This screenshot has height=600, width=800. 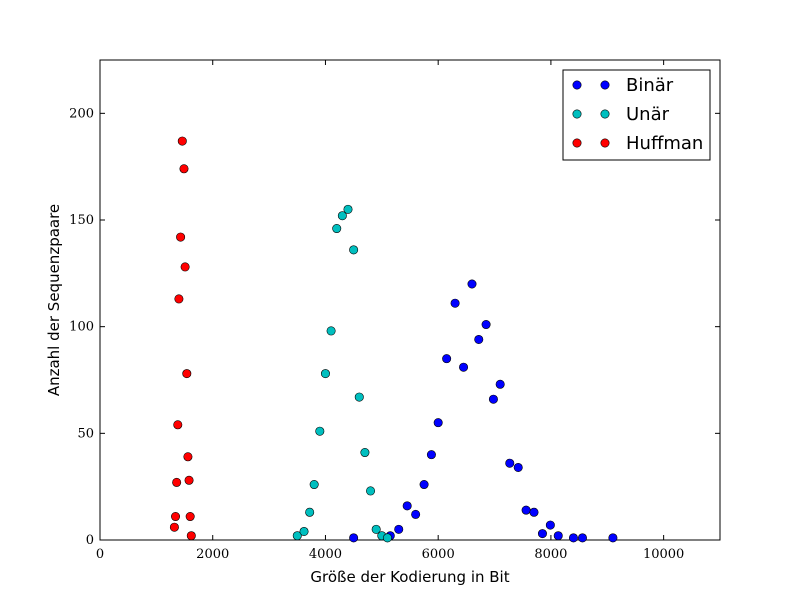 I want to click on legend: Binär Unär Huffman, so click(x=636, y=115).